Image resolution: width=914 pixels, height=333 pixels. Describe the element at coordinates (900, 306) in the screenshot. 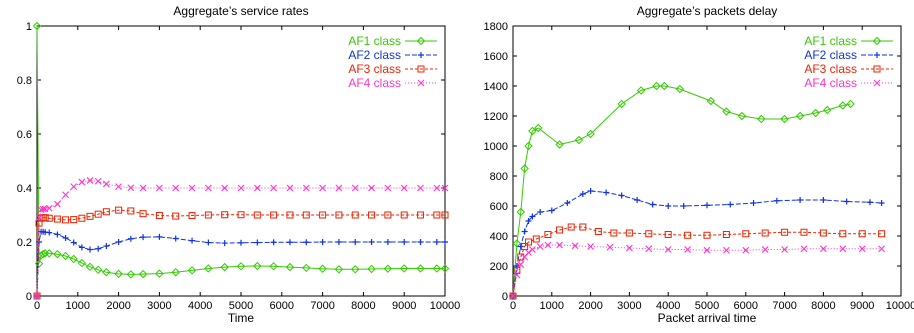

I see `x-tick-label: 10000` at that location.